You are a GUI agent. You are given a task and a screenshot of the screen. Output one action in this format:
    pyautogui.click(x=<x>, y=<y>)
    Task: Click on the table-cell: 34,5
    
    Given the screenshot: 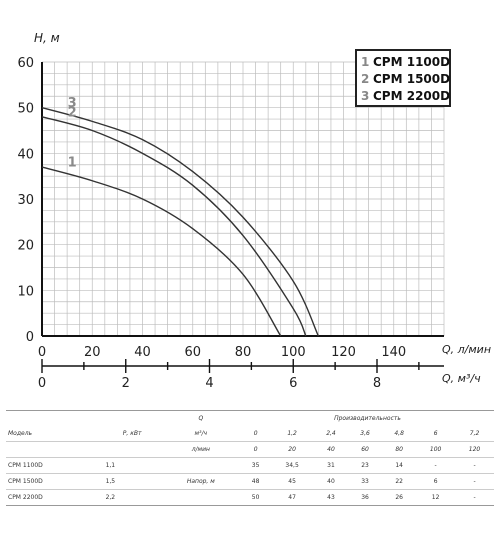 What is the action you would take?
    pyautogui.click(x=292, y=465)
    